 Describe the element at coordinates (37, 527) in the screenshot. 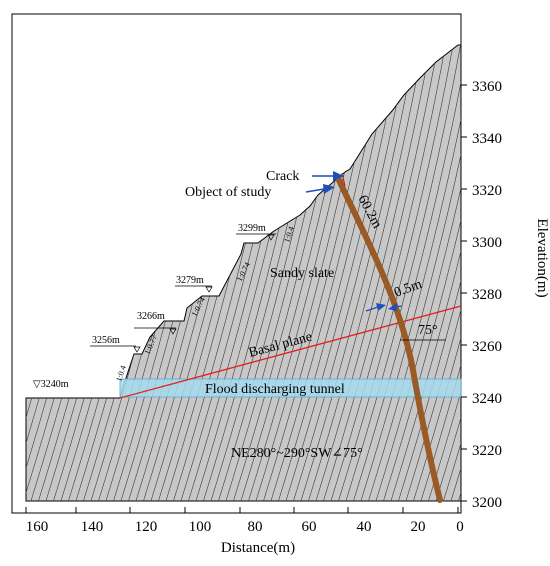

I see `x-tick-160: 160` at that location.